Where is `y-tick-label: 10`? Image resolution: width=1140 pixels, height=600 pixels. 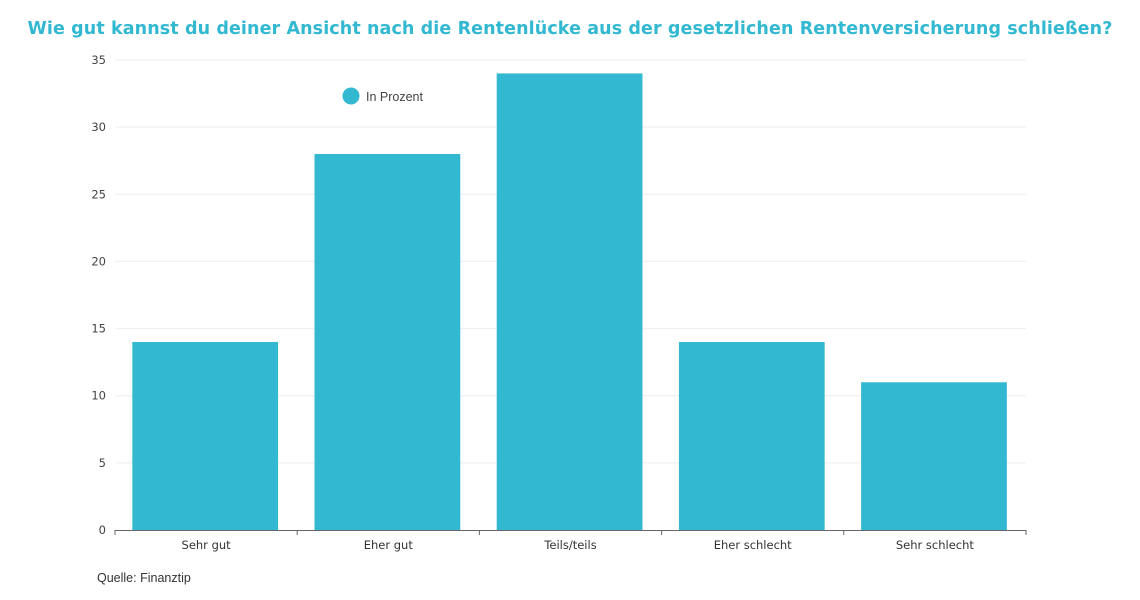 y-tick-label: 10 is located at coordinates (98, 396).